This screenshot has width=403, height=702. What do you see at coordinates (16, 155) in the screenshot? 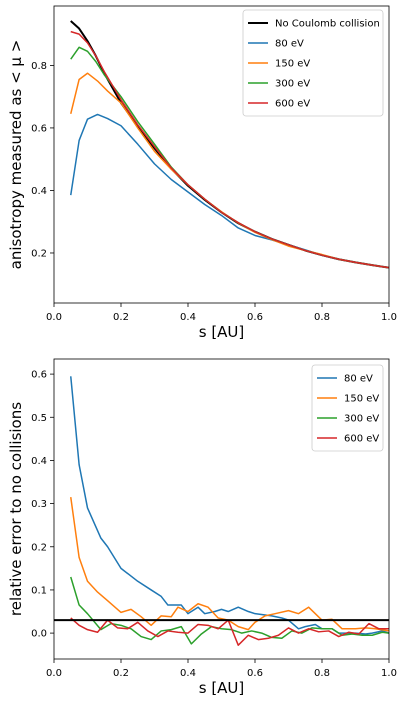
I see `y-axis-label: anisotropy measured as < μ >` at bounding box center [16, 155].